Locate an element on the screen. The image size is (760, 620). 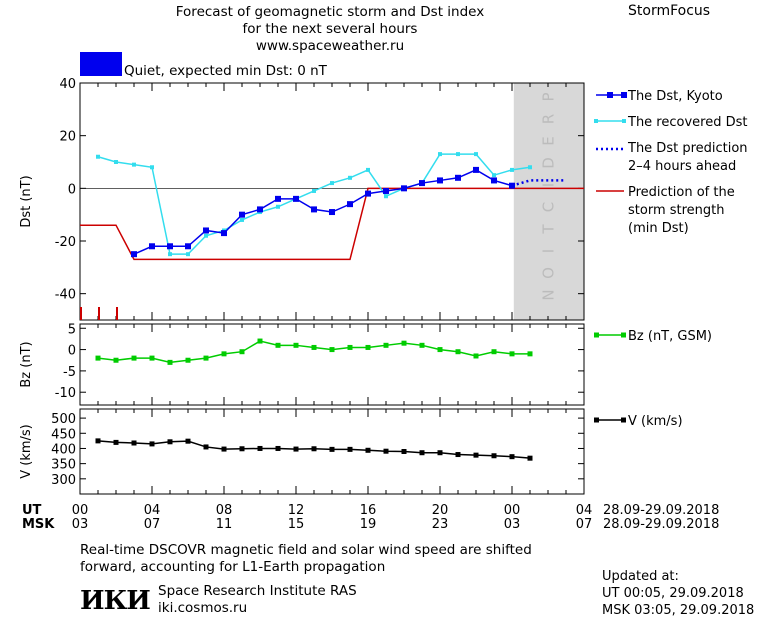
msk-tick-label: 23 is located at coordinates (440, 524).